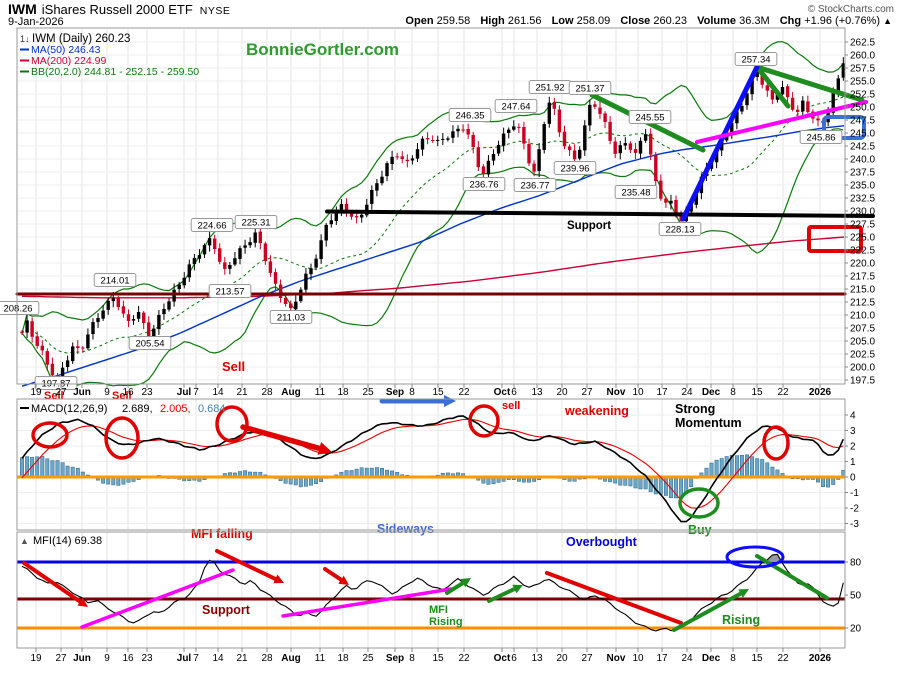 The width and height of the screenshot is (900, 673). What do you see at coordinates (222, 534) in the screenshot?
I see `mfi-annotation-text: MFI falling` at bounding box center [222, 534].